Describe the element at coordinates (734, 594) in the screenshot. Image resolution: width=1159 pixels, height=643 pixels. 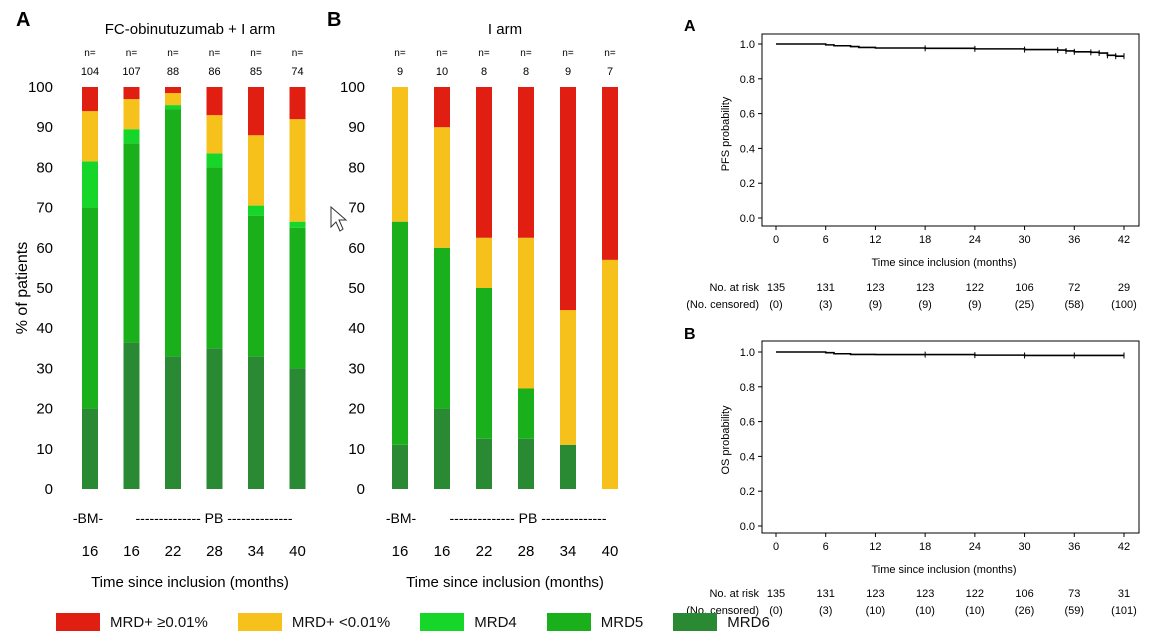
I see `km-panel-b-risk-label: No. at risk` at that location.